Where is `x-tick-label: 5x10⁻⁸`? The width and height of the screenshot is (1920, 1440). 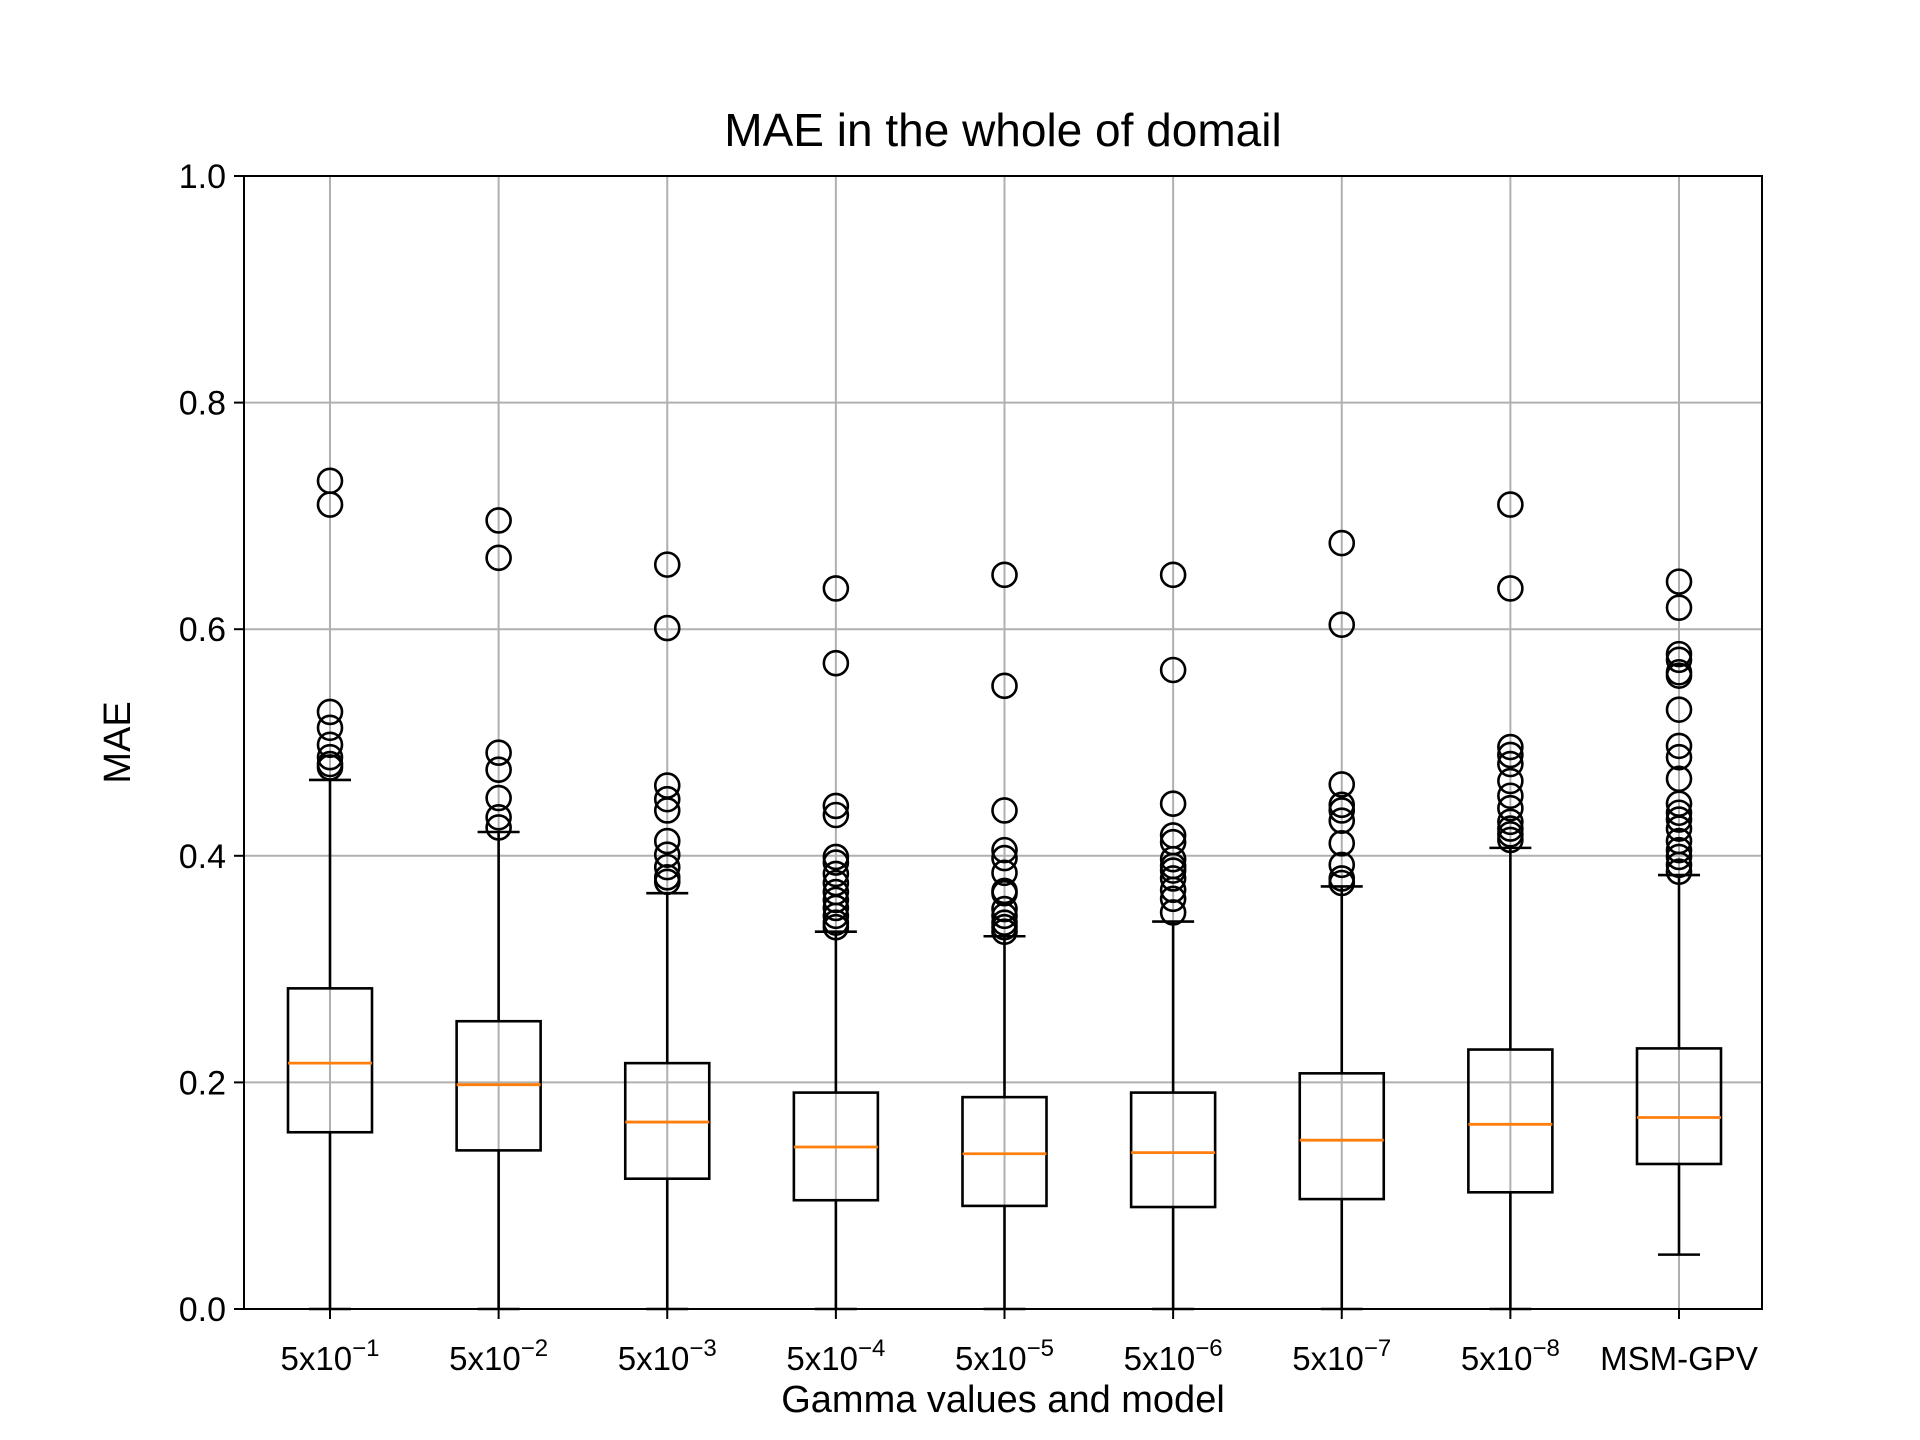 x-tick-label: 5x10⁻⁸ is located at coordinates (1510, 1356).